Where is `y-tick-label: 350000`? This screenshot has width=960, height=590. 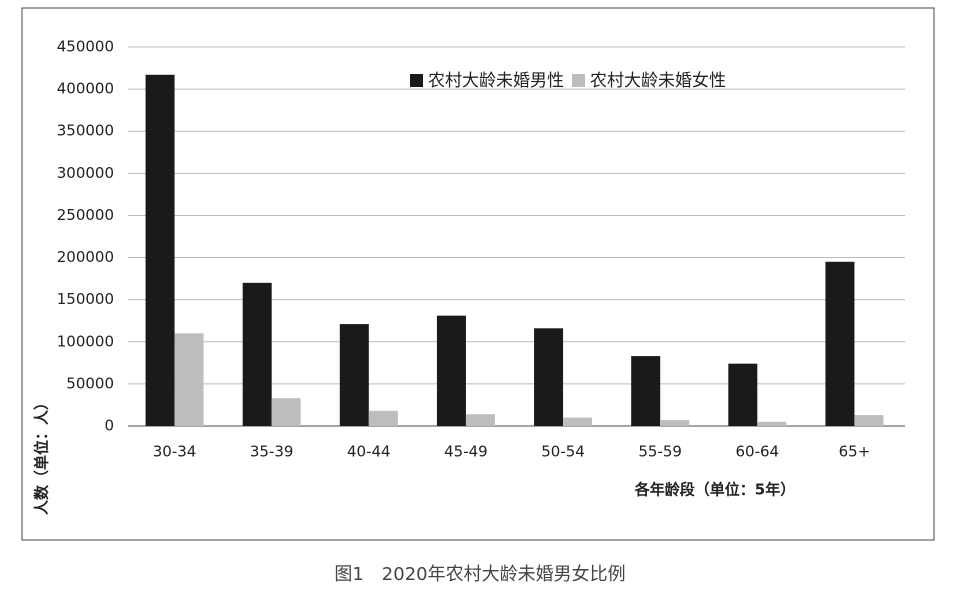
y-tick-label: 350000 is located at coordinates (85, 131).